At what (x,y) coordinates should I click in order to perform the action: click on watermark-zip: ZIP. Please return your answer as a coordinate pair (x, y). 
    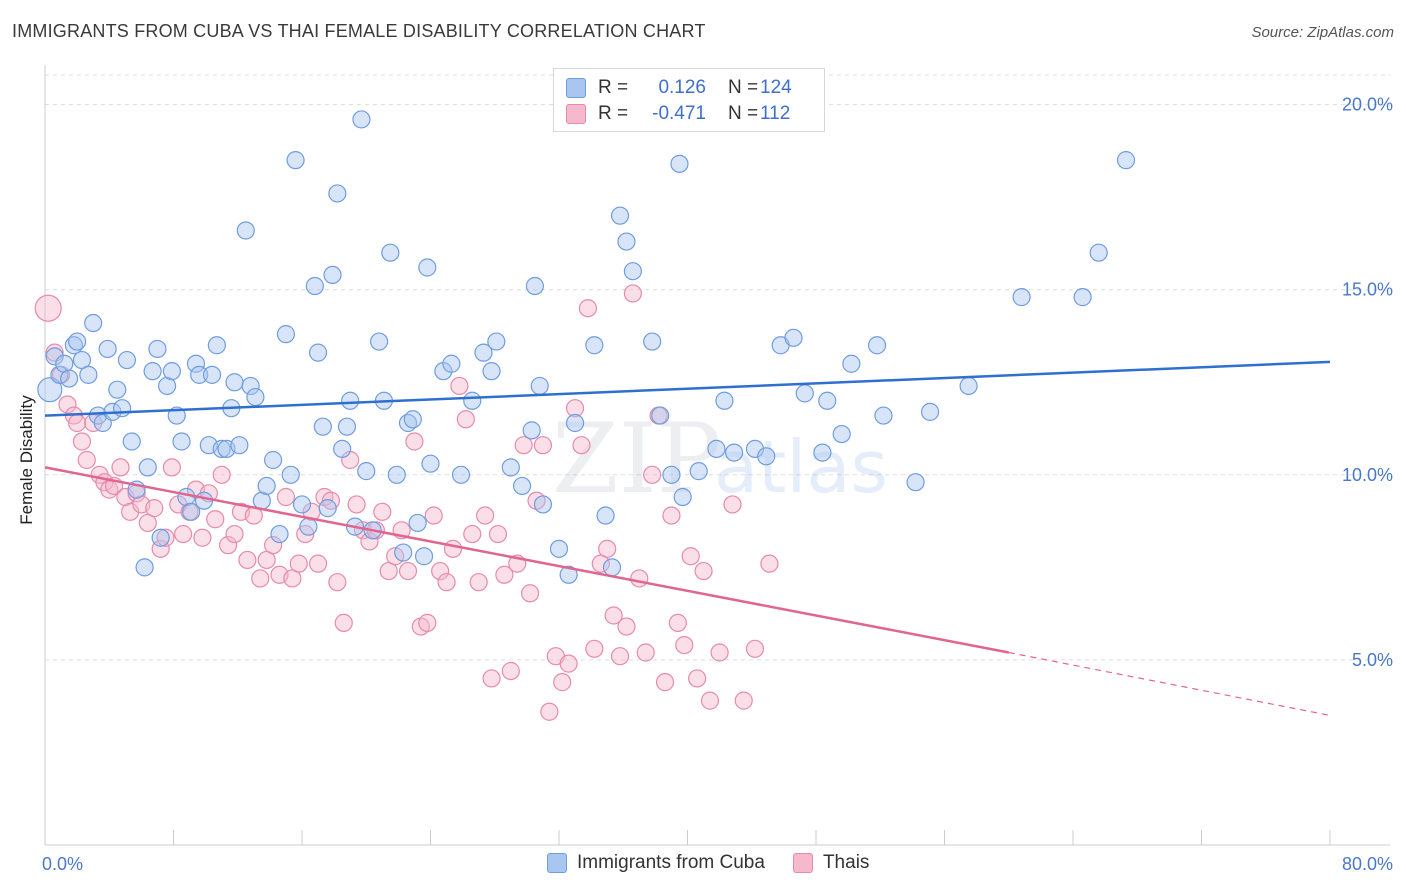
    Looking at the image, I should click on (636, 459).